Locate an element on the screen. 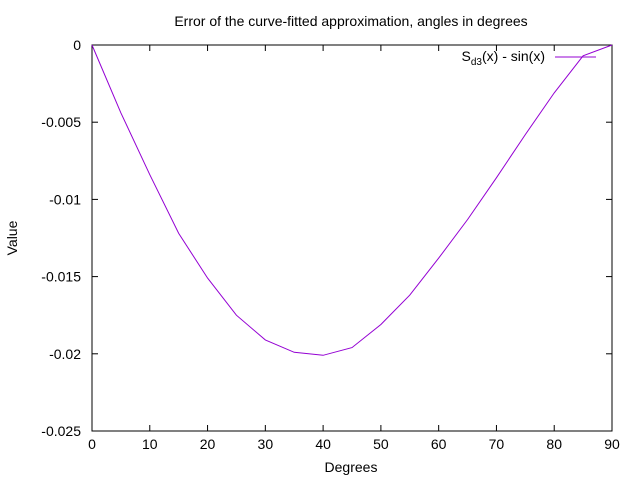 The image size is (640, 480). x-tick-label: 20 is located at coordinates (208, 444).